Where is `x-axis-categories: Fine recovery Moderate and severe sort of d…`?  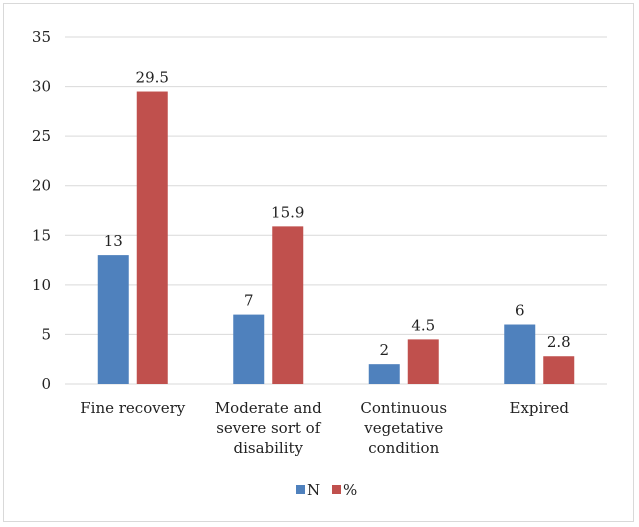
x-axis-categories: Fine recovery Moderate and severe sort of d… is located at coordinates (324, 428).